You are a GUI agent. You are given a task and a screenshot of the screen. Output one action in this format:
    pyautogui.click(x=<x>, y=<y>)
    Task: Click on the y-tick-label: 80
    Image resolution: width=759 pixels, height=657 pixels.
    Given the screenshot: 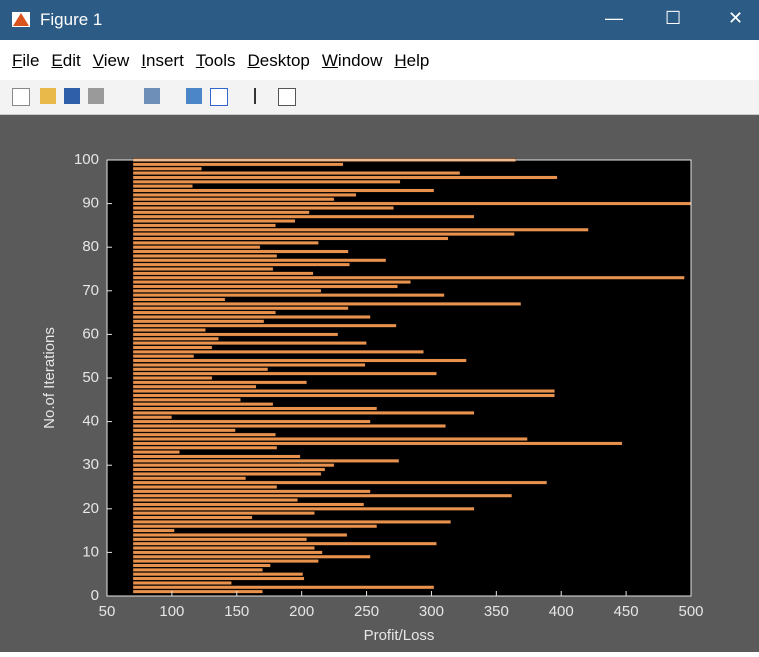 What is the action you would take?
    pyautogui.click(x=90, y=246)
    